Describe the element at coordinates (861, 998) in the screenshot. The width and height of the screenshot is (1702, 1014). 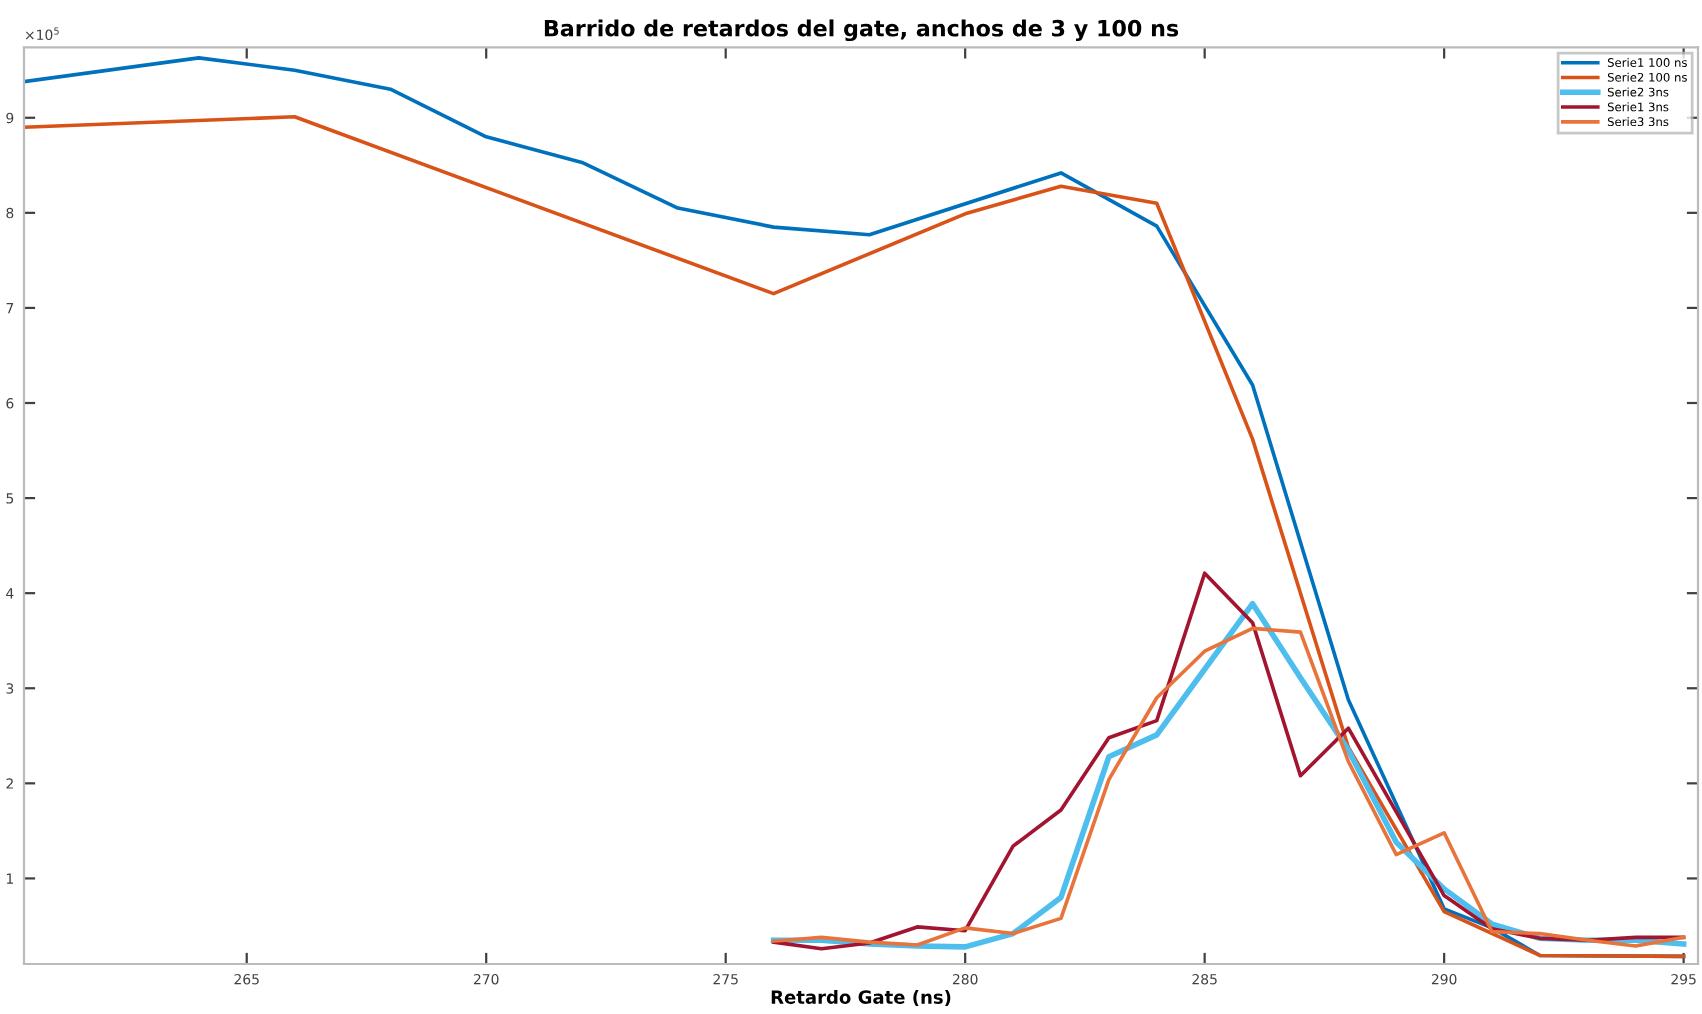
I see `x-axis-title: Retardo Gate (ns)` at that location.